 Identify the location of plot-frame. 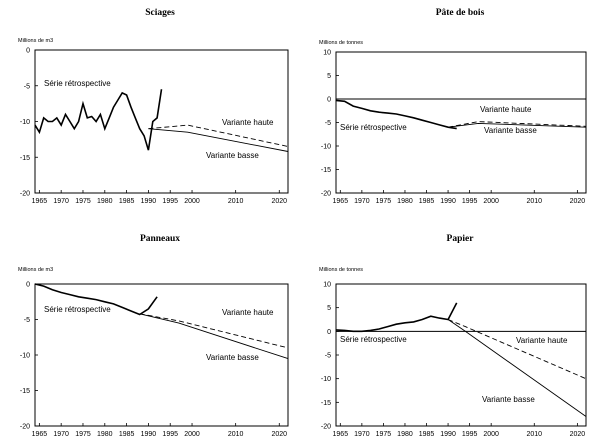
(461, 355).